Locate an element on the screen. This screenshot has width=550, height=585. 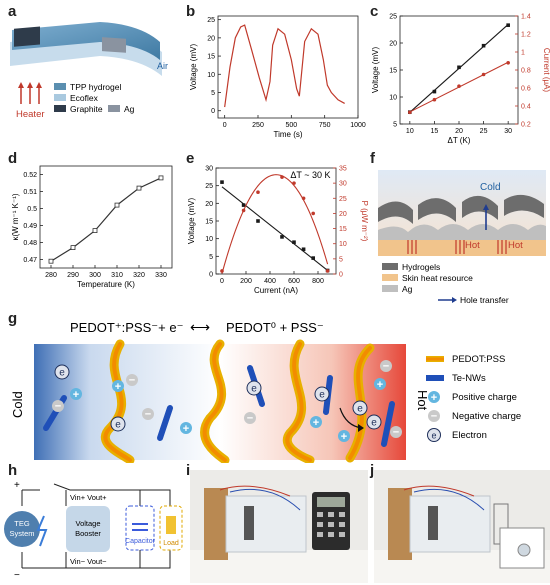
teg-label-2: System is located at coordinates (21, 533).